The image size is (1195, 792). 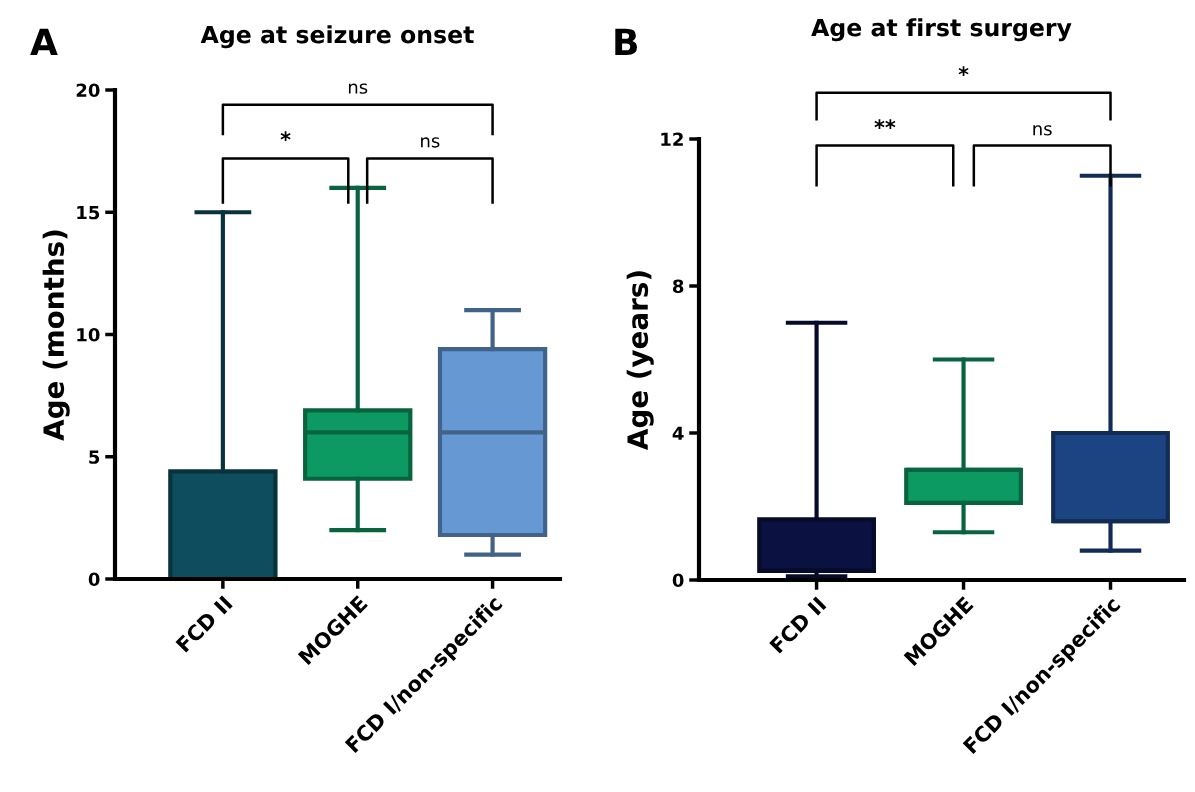 I want to click on y-tick-label: 5, so click(x=94, y=457).